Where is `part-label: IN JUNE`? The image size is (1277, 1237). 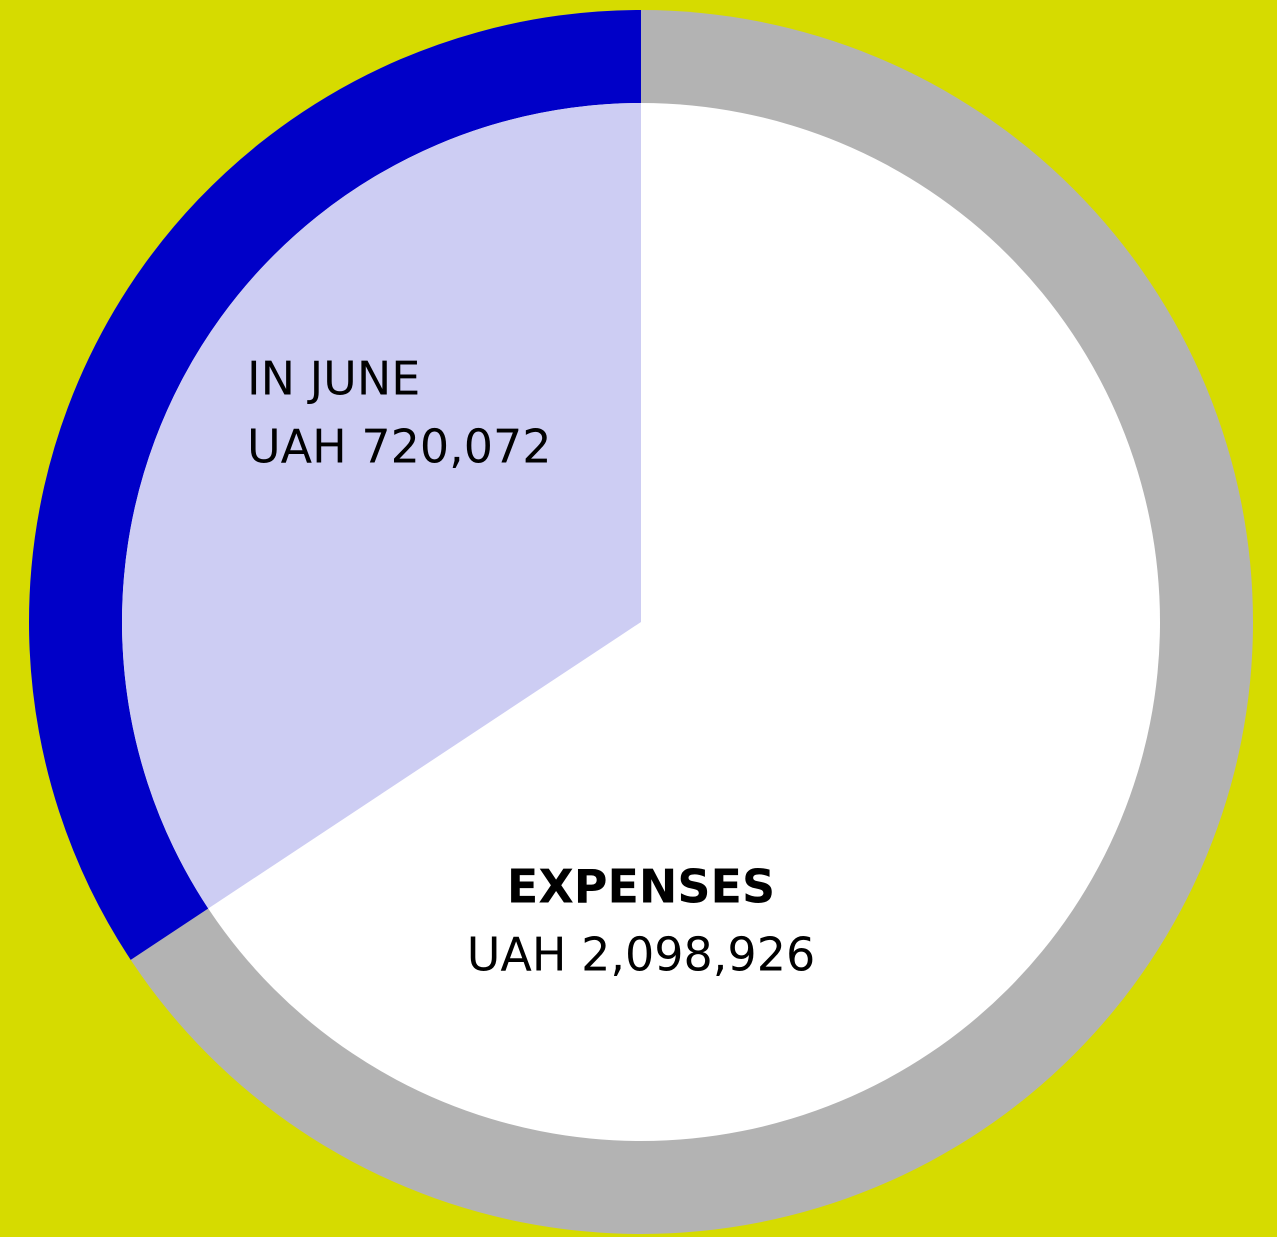
part-label: IN JUNE is located at coordinates (333, 379).